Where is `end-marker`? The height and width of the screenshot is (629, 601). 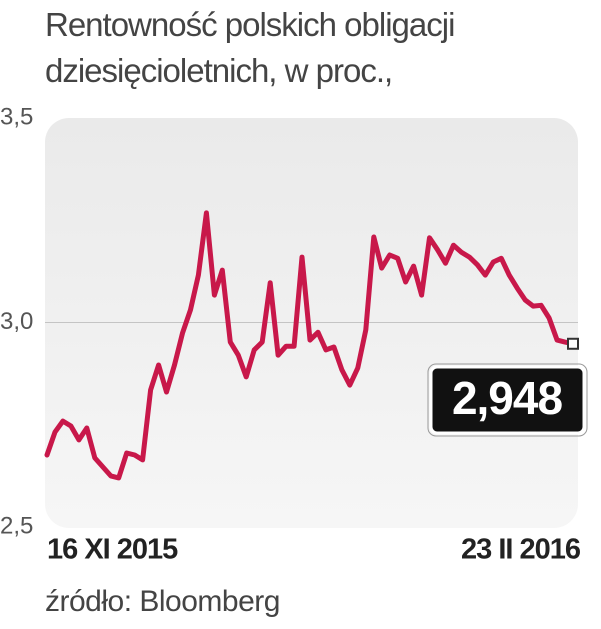
end-marker is located at coordinates (573, 343).